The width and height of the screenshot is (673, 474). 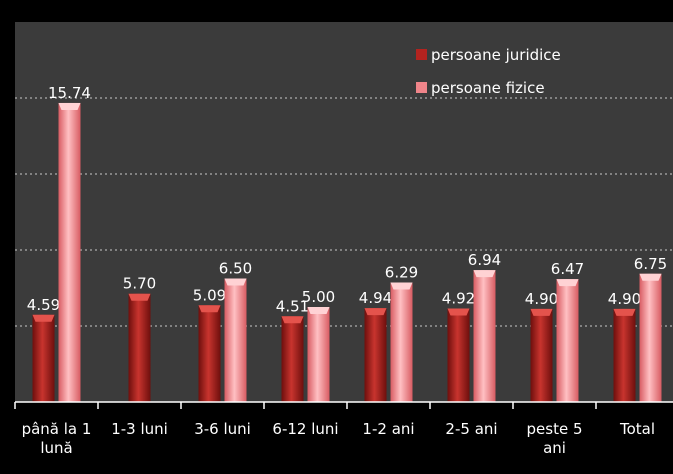 I want to click on x-tick-label: 3-6 luni, so click(x=222, y=429).